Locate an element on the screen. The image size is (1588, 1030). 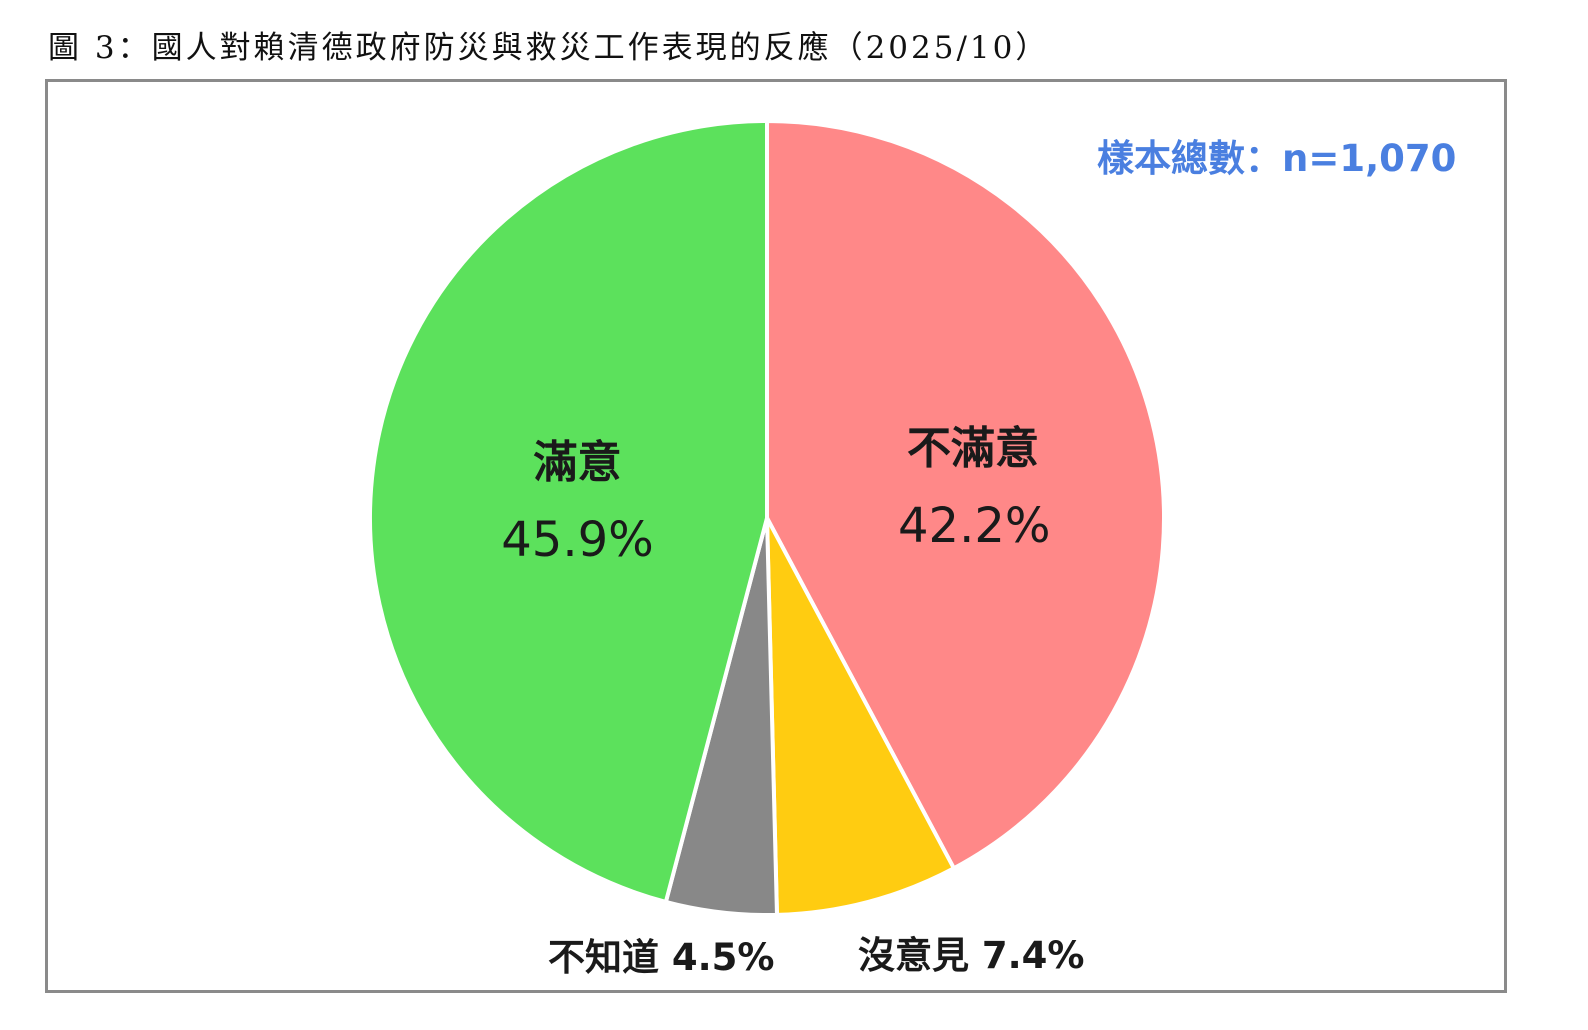
label-satisfied-name: 滿意 is located at coordinates (577, 462).